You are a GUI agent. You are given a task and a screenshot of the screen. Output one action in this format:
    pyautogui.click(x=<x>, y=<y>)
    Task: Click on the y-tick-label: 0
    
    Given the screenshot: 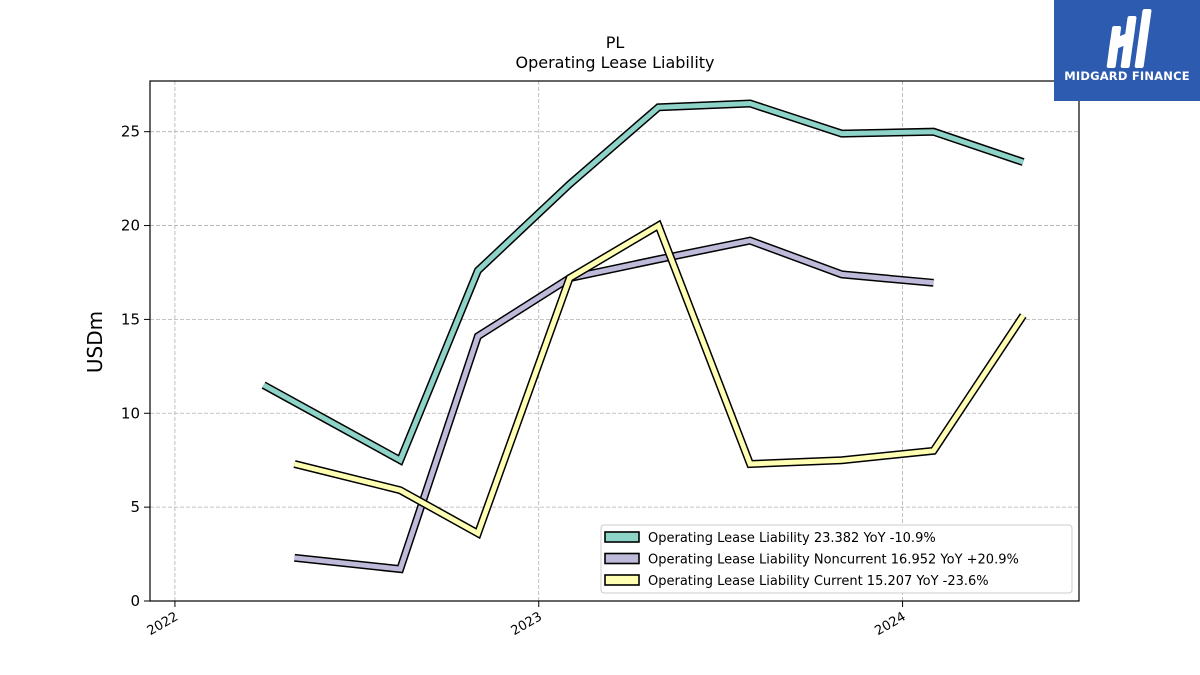 What is the action you would take?
    pyautogui.click(x=135, y=601)
    